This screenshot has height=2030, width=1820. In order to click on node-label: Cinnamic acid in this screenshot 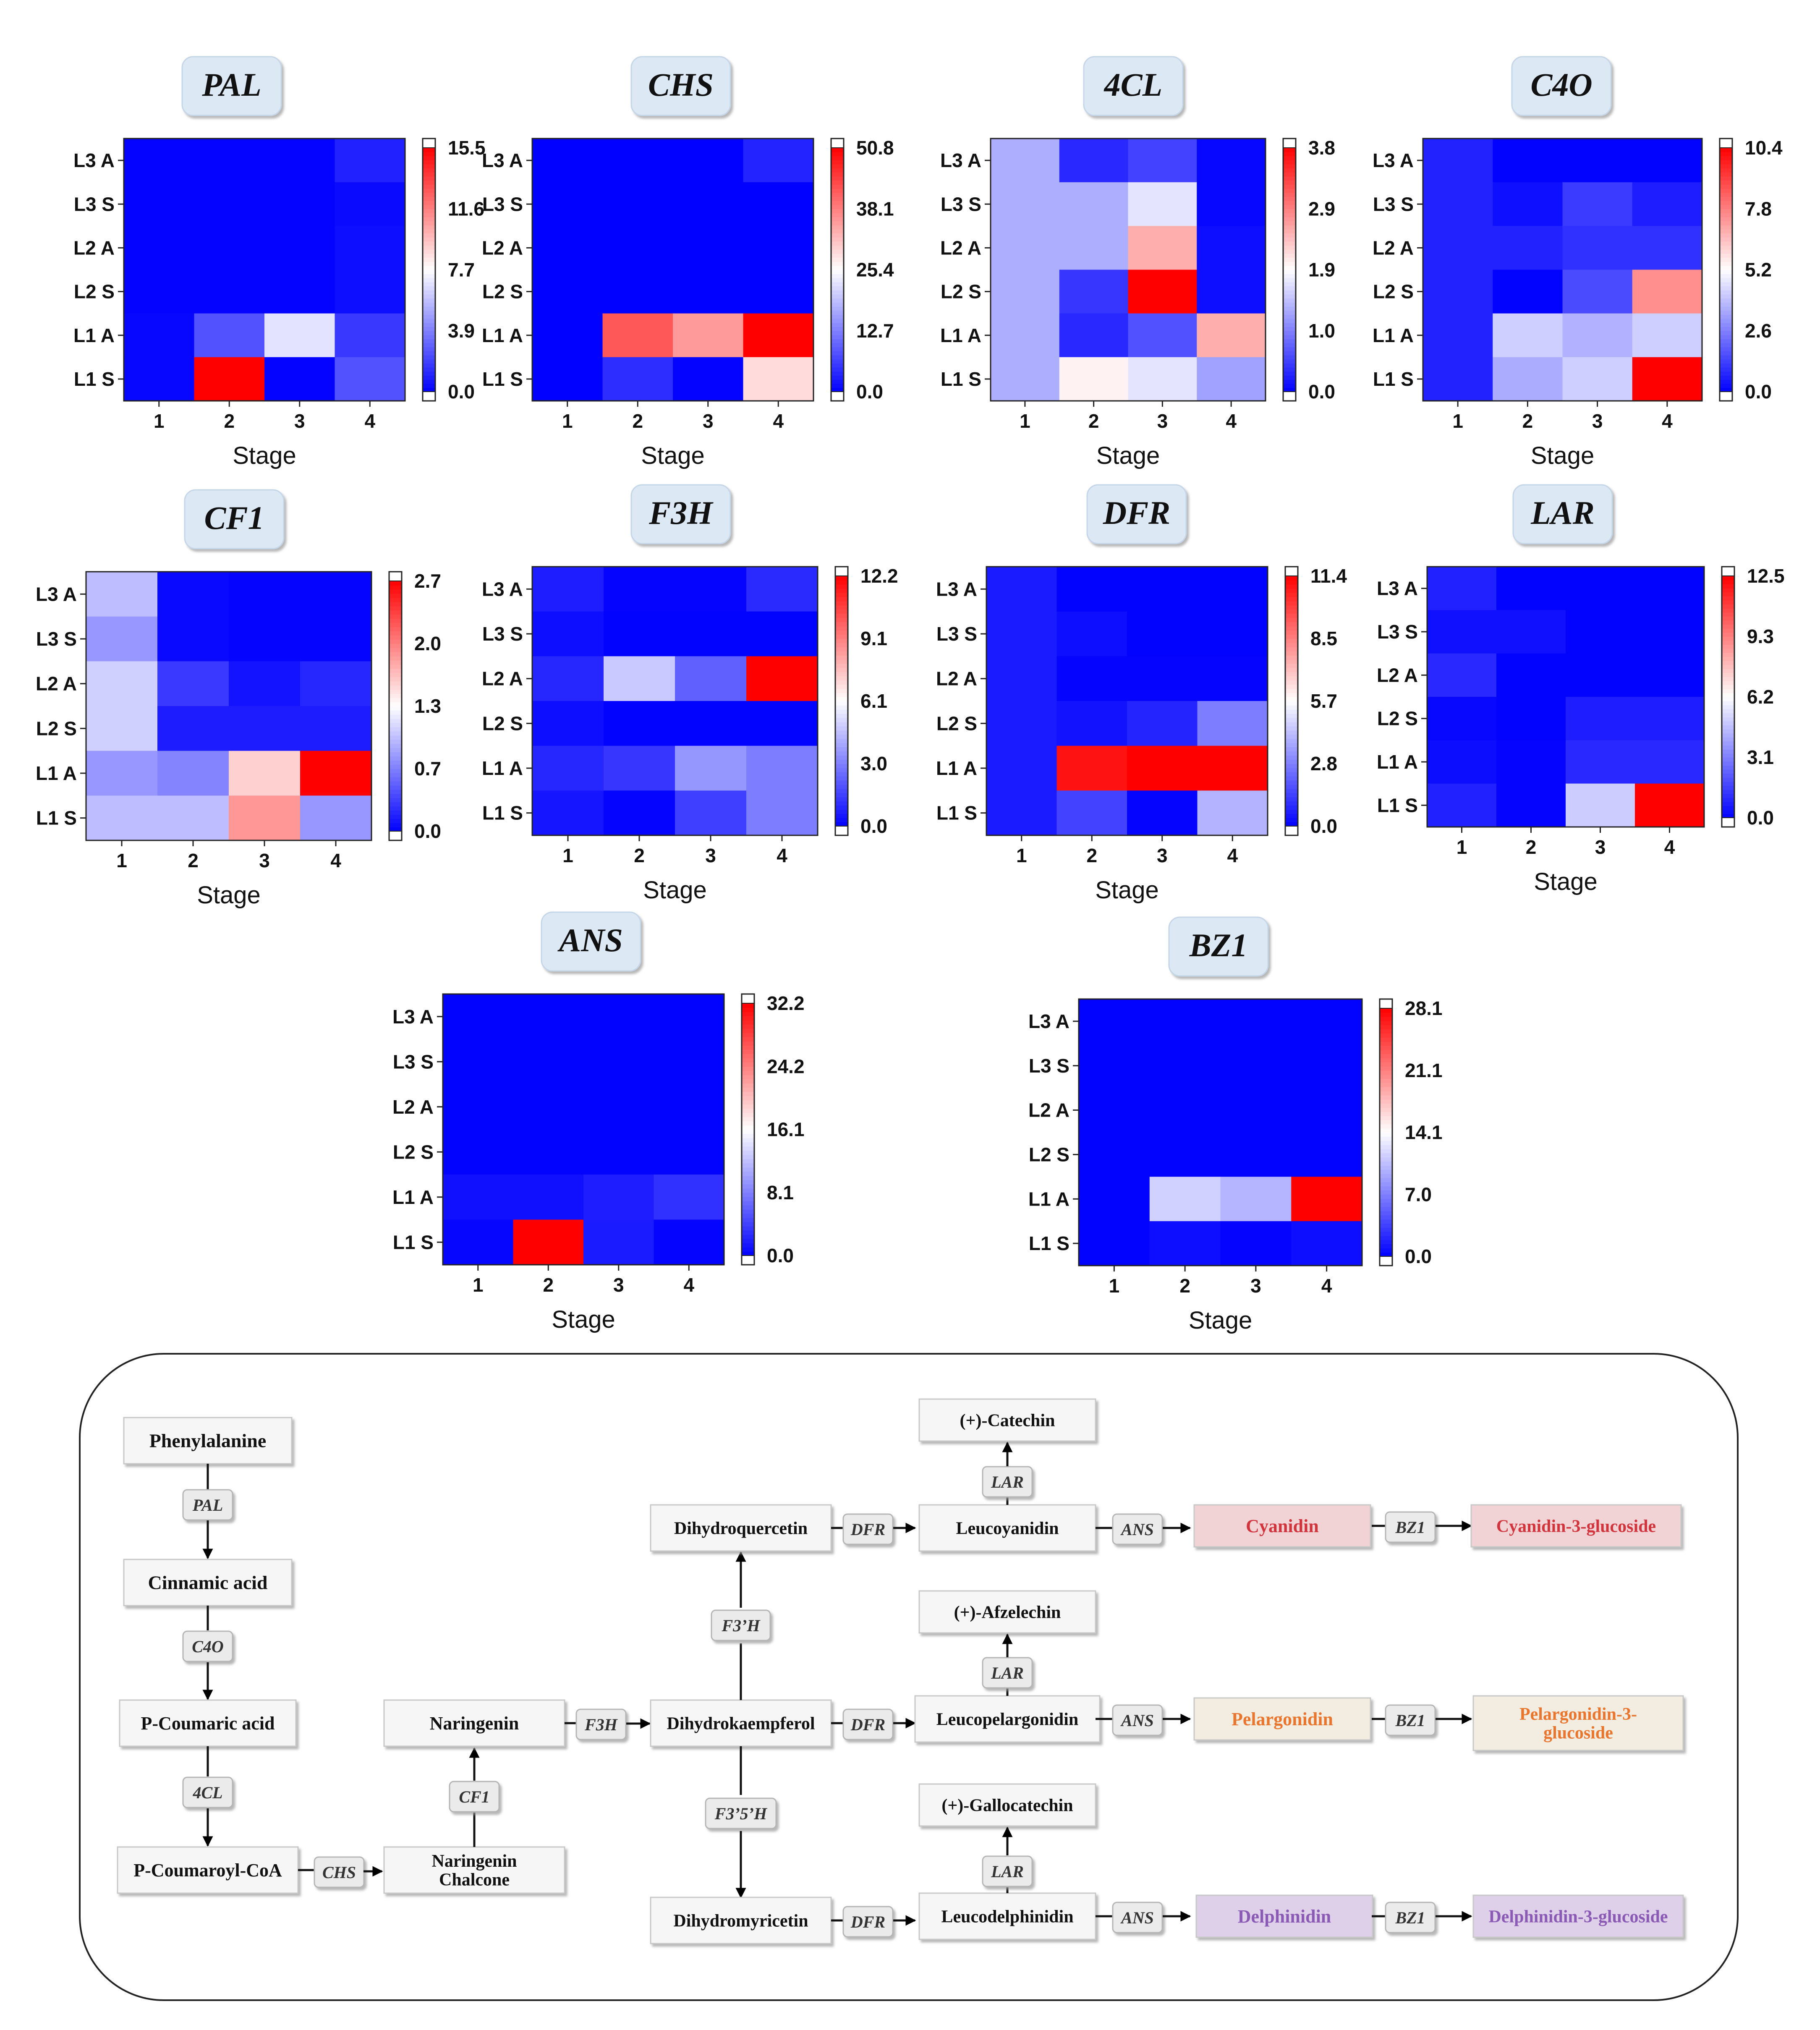, I will do `click(208, 1583)`.